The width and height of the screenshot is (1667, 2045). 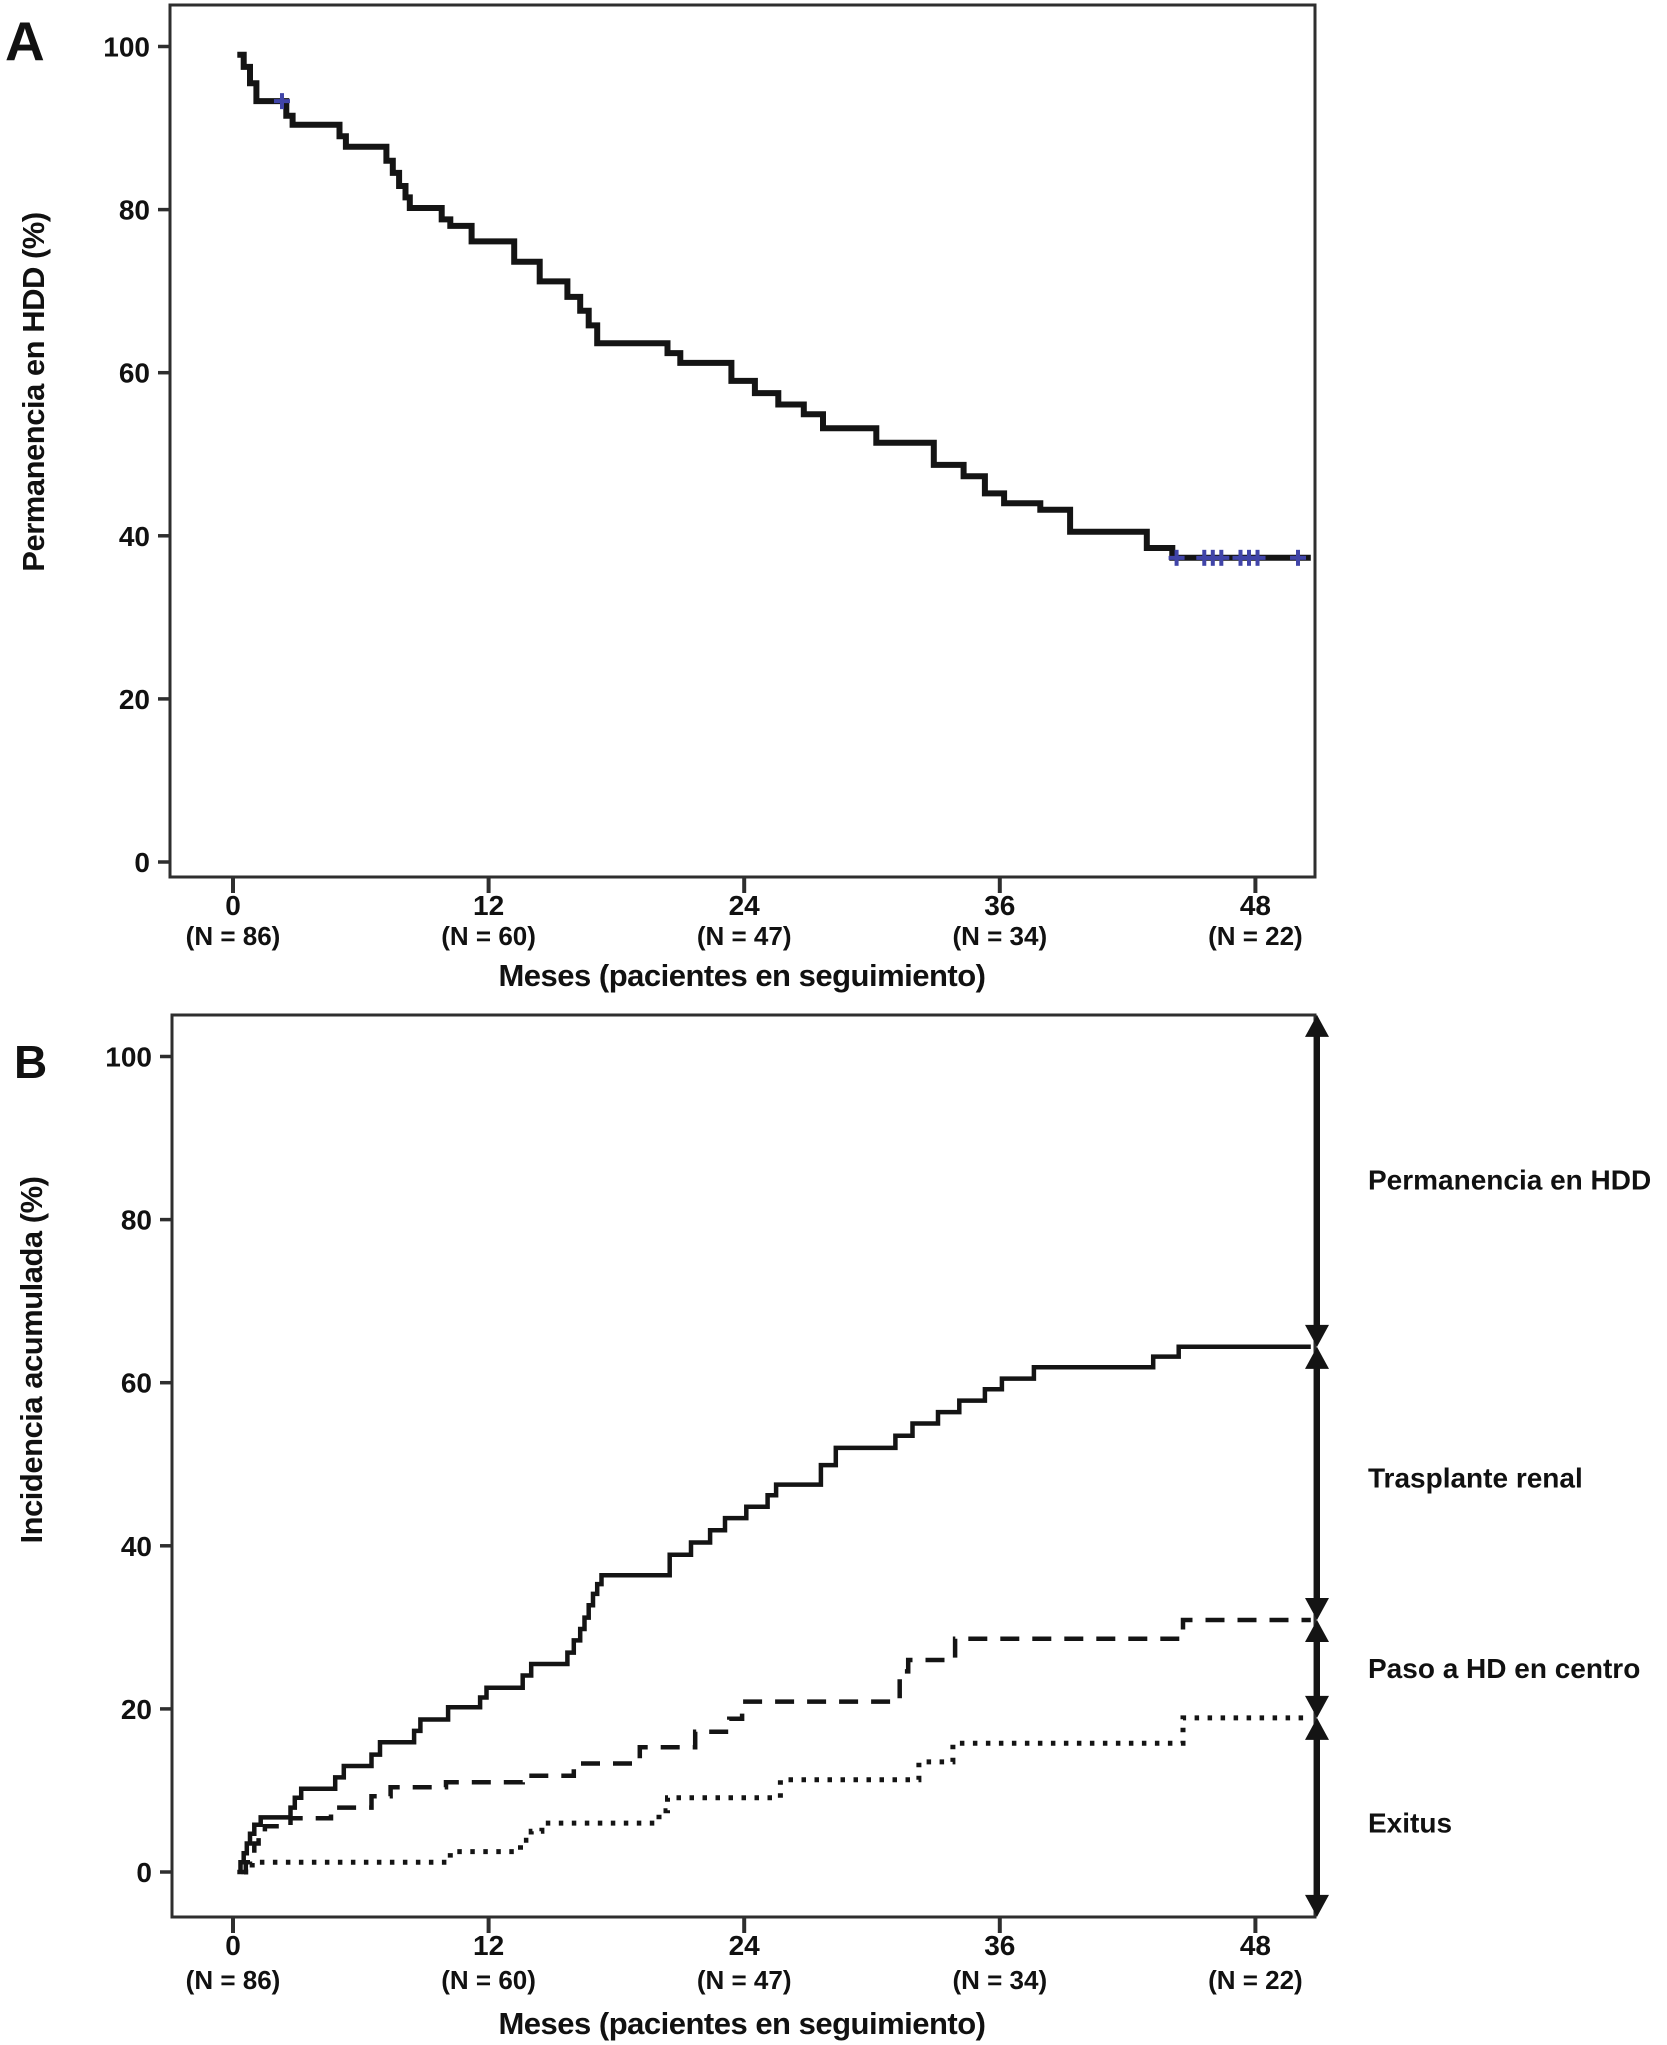 What do you see at coordinates (136, 1546) in the screenshot?
I see `panel-b-y-tick-label: 40` at bounding box center [136, 1546].